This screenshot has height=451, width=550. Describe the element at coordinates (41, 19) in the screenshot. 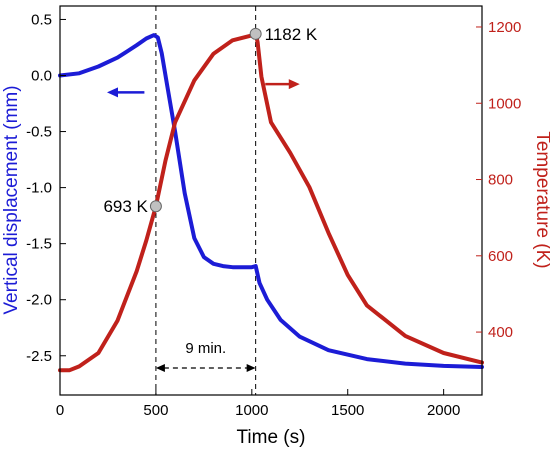

I see `y-left-tick-label-0: 0.5` at that location.